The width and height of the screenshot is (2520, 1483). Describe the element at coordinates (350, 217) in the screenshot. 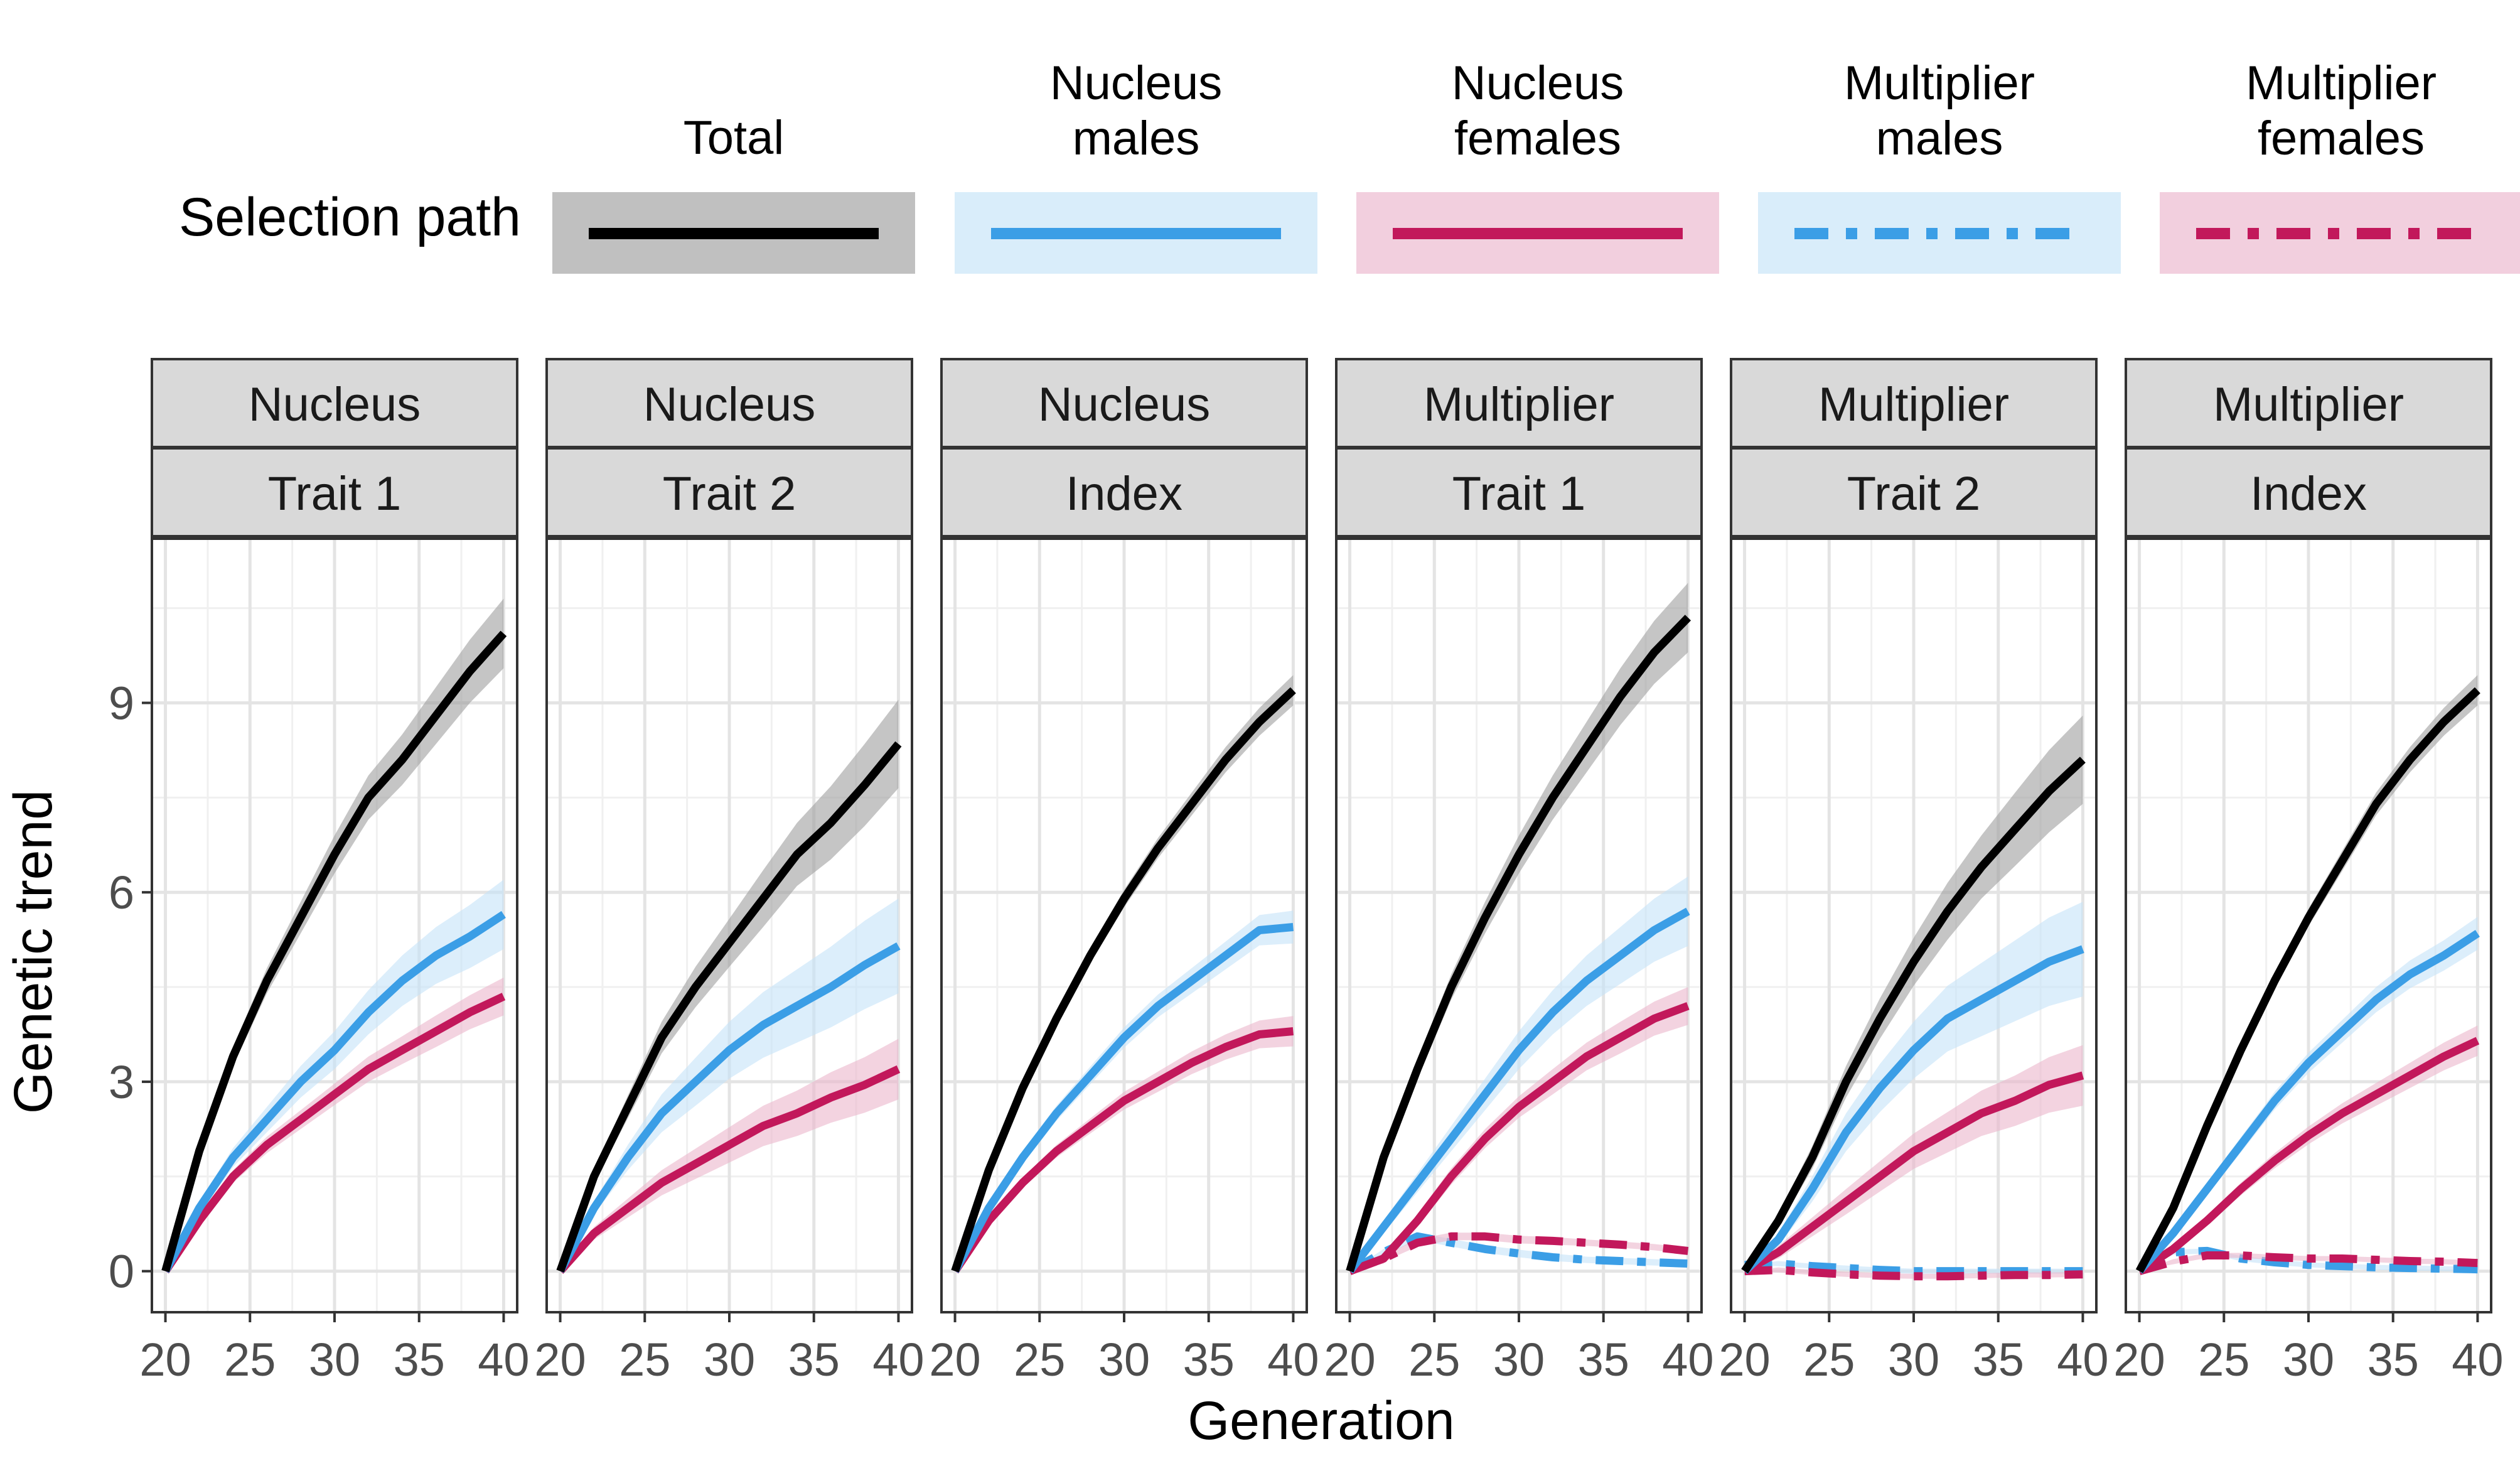

I see `legend-title: Selection path` at that location.